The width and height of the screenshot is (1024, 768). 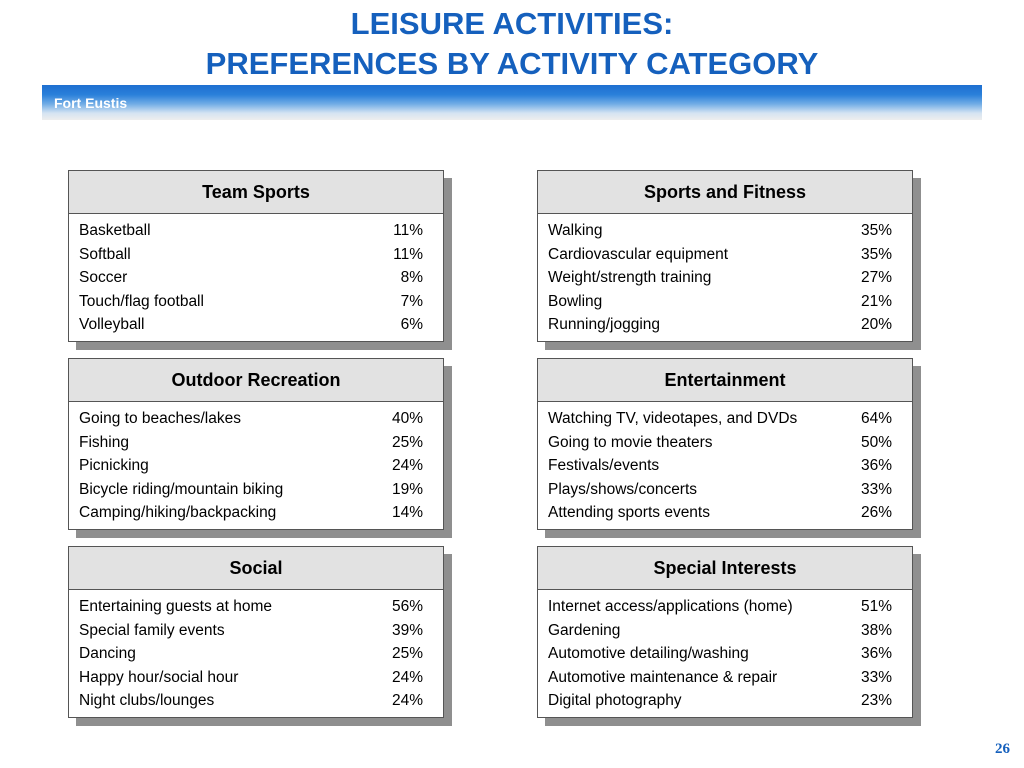 I want to click on activity-row: Walking 35%, so click(x=725, y=231).